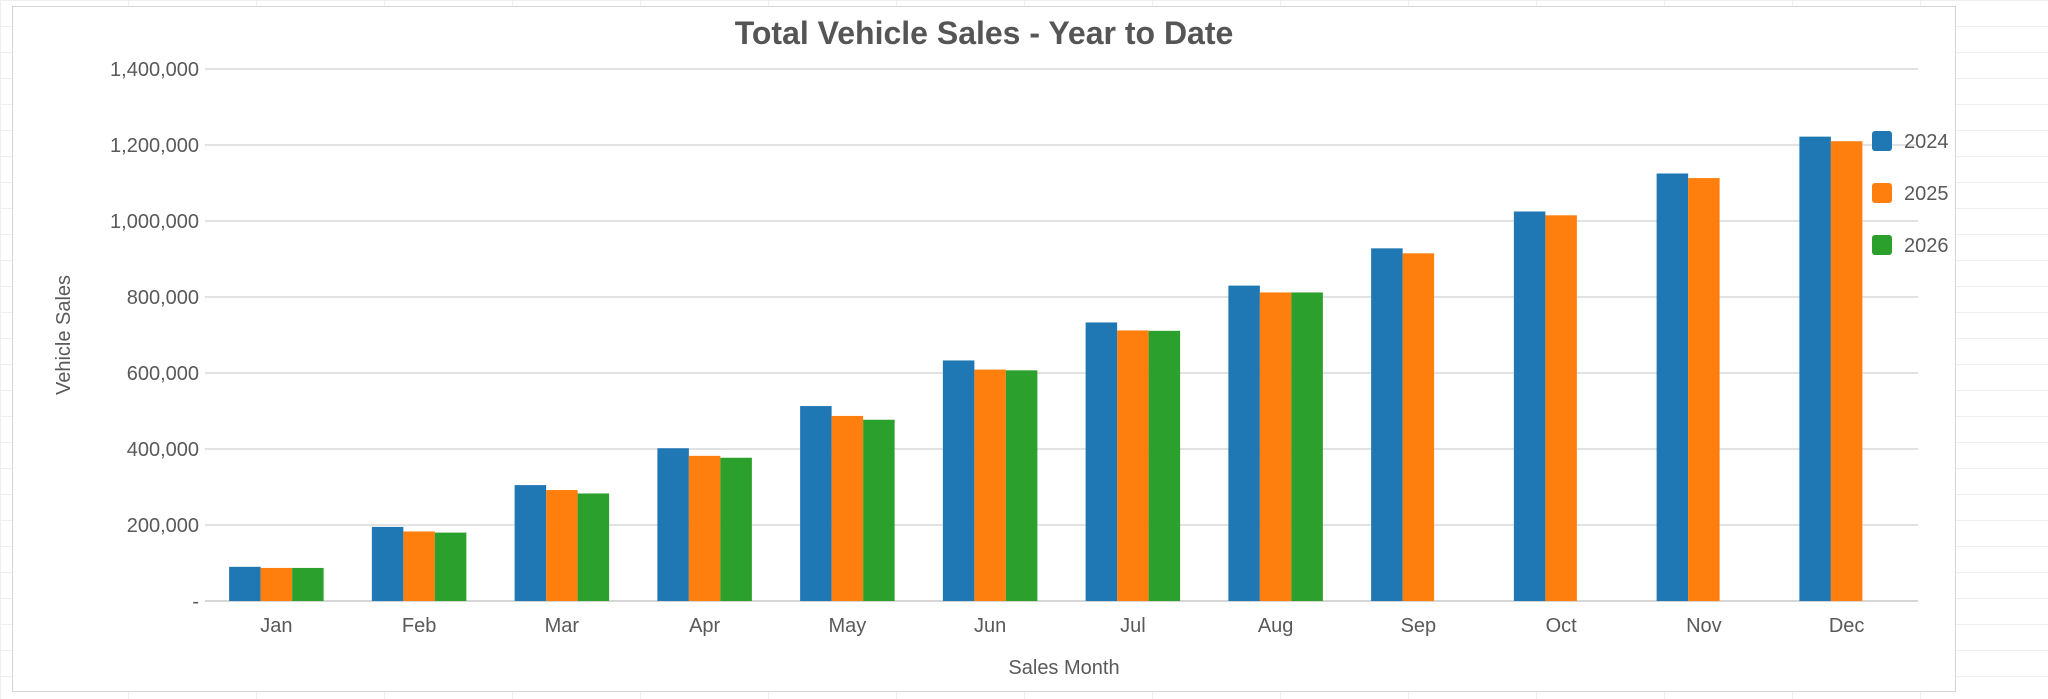 The image size is (2048, 699). What do you see at coordinates (163, 526) in the screenshot?
I see `y-tick-label: 200,000` at bounding box center [163, 526].